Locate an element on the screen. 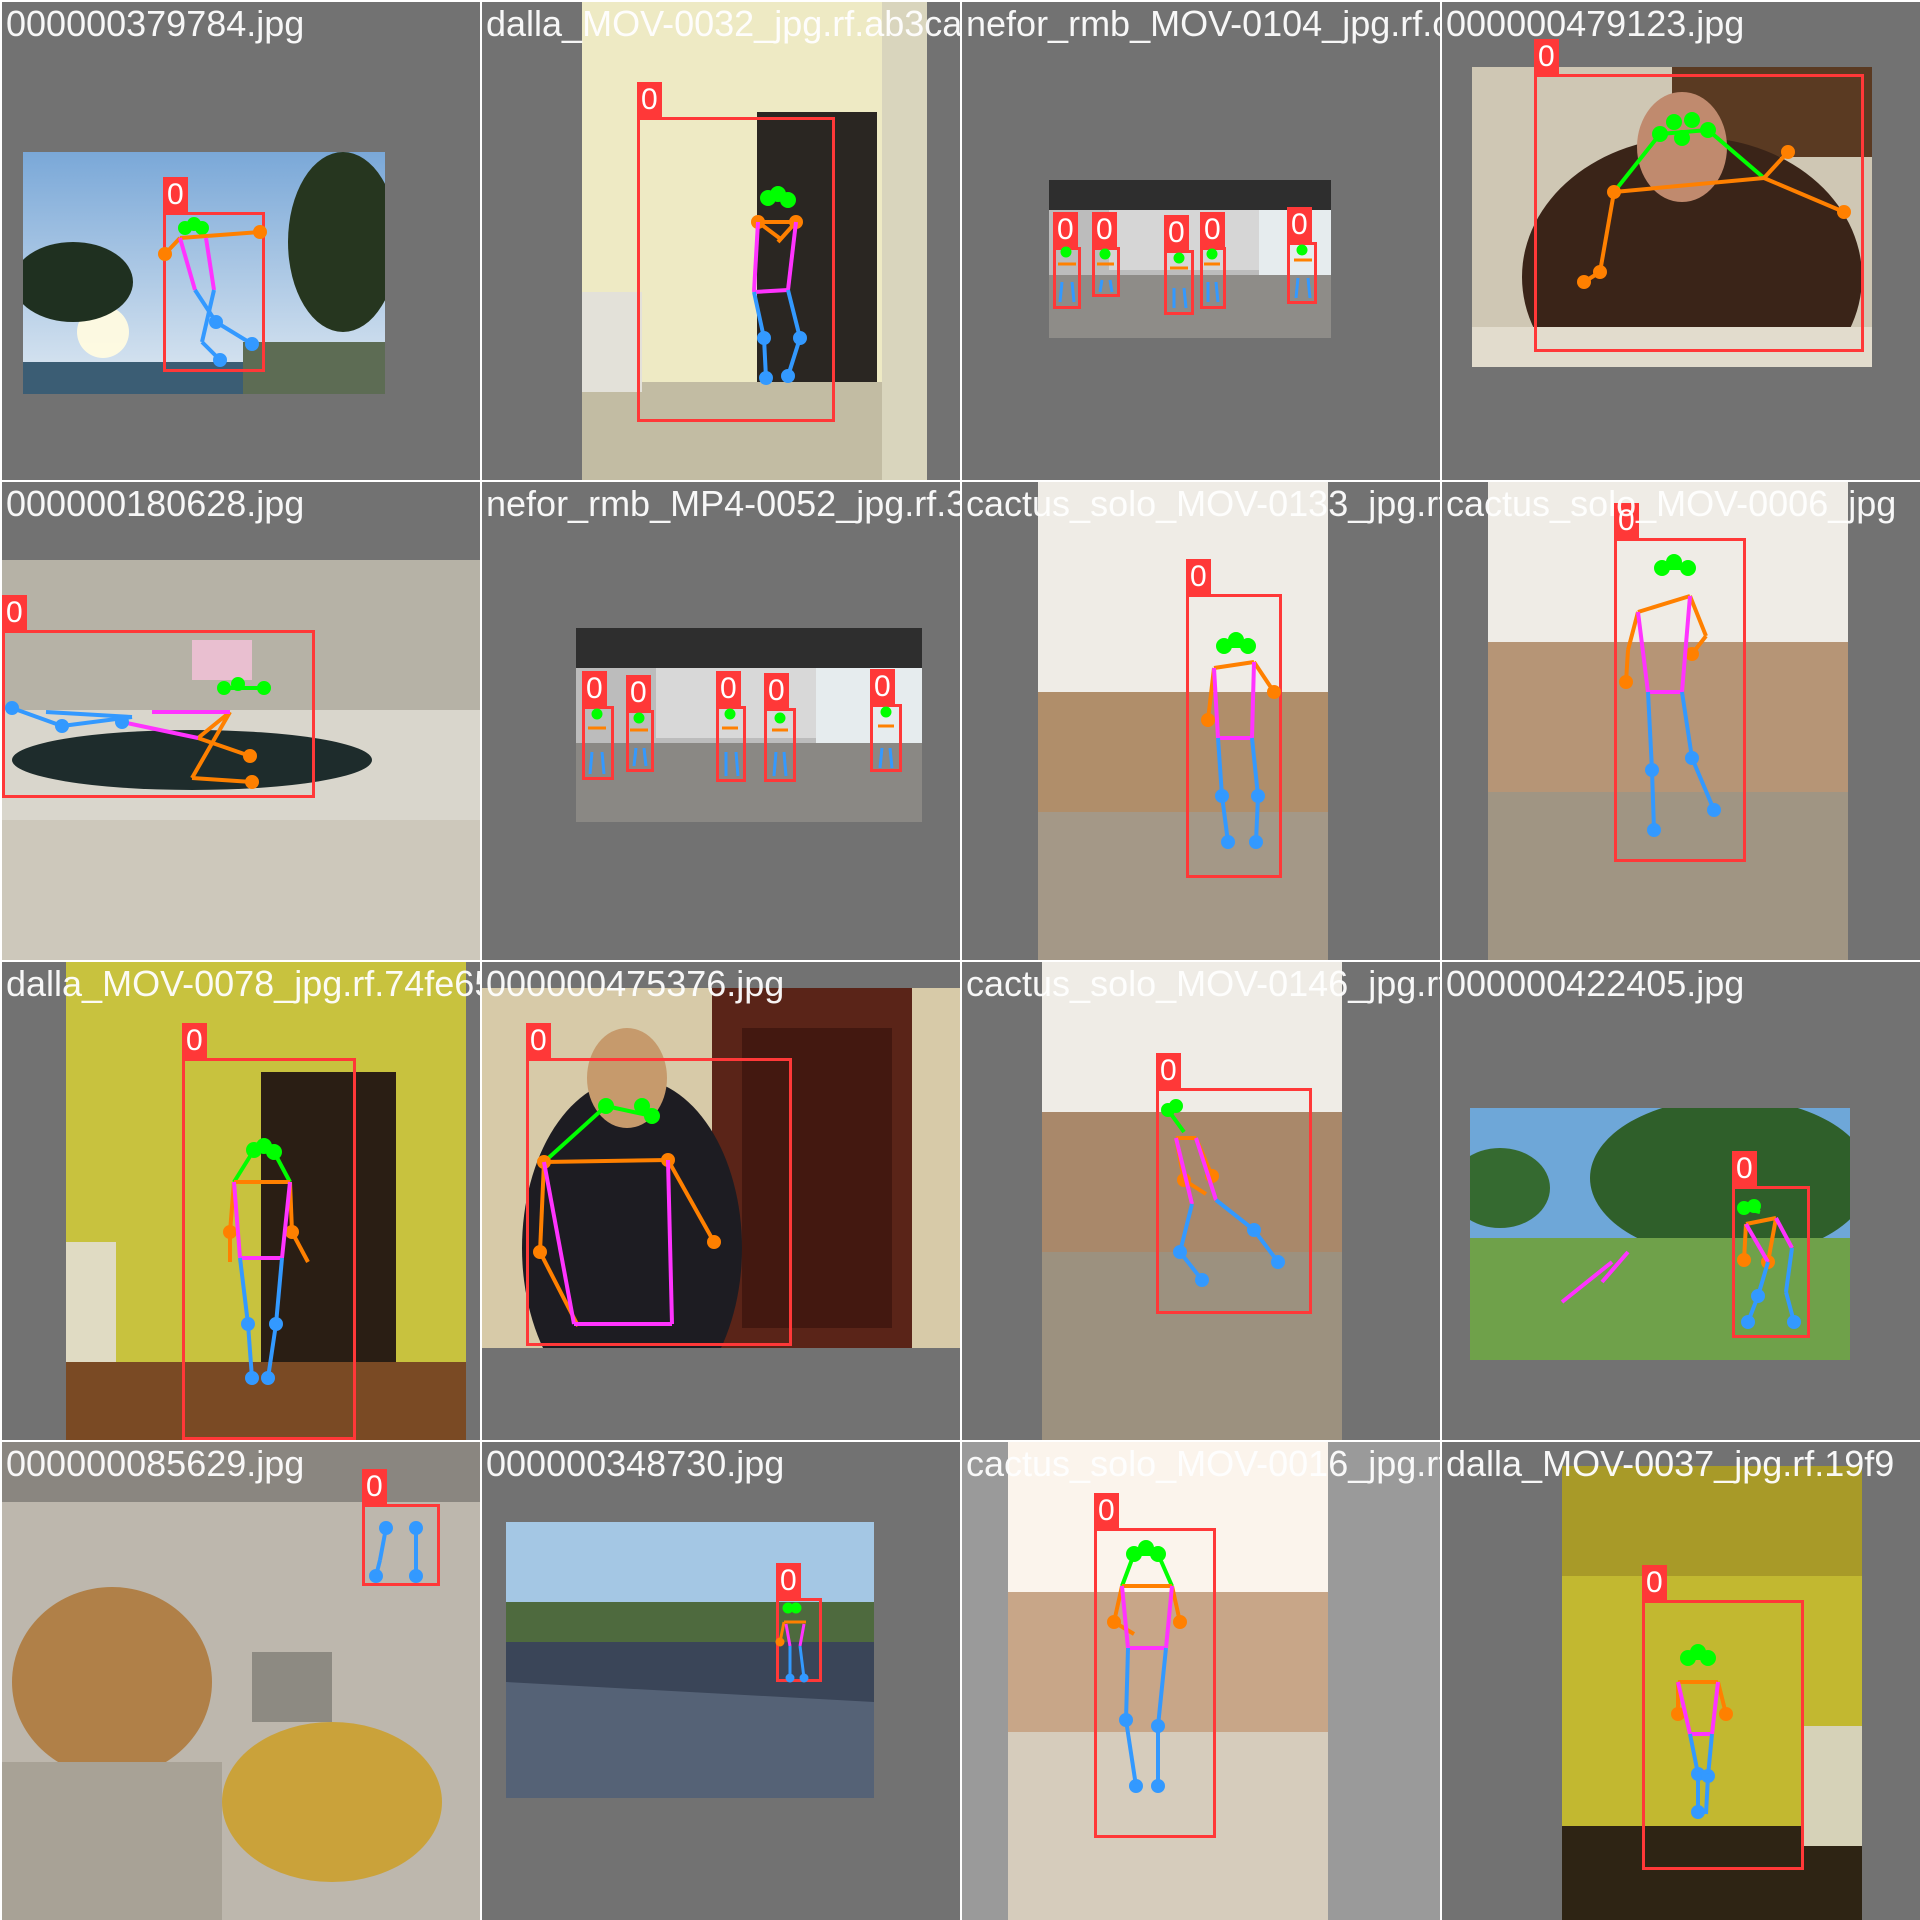 This screenshot has height=1920, width=1920. mosaic-tile: 0 000000379784.jpg is located at coordinates (241, 241).